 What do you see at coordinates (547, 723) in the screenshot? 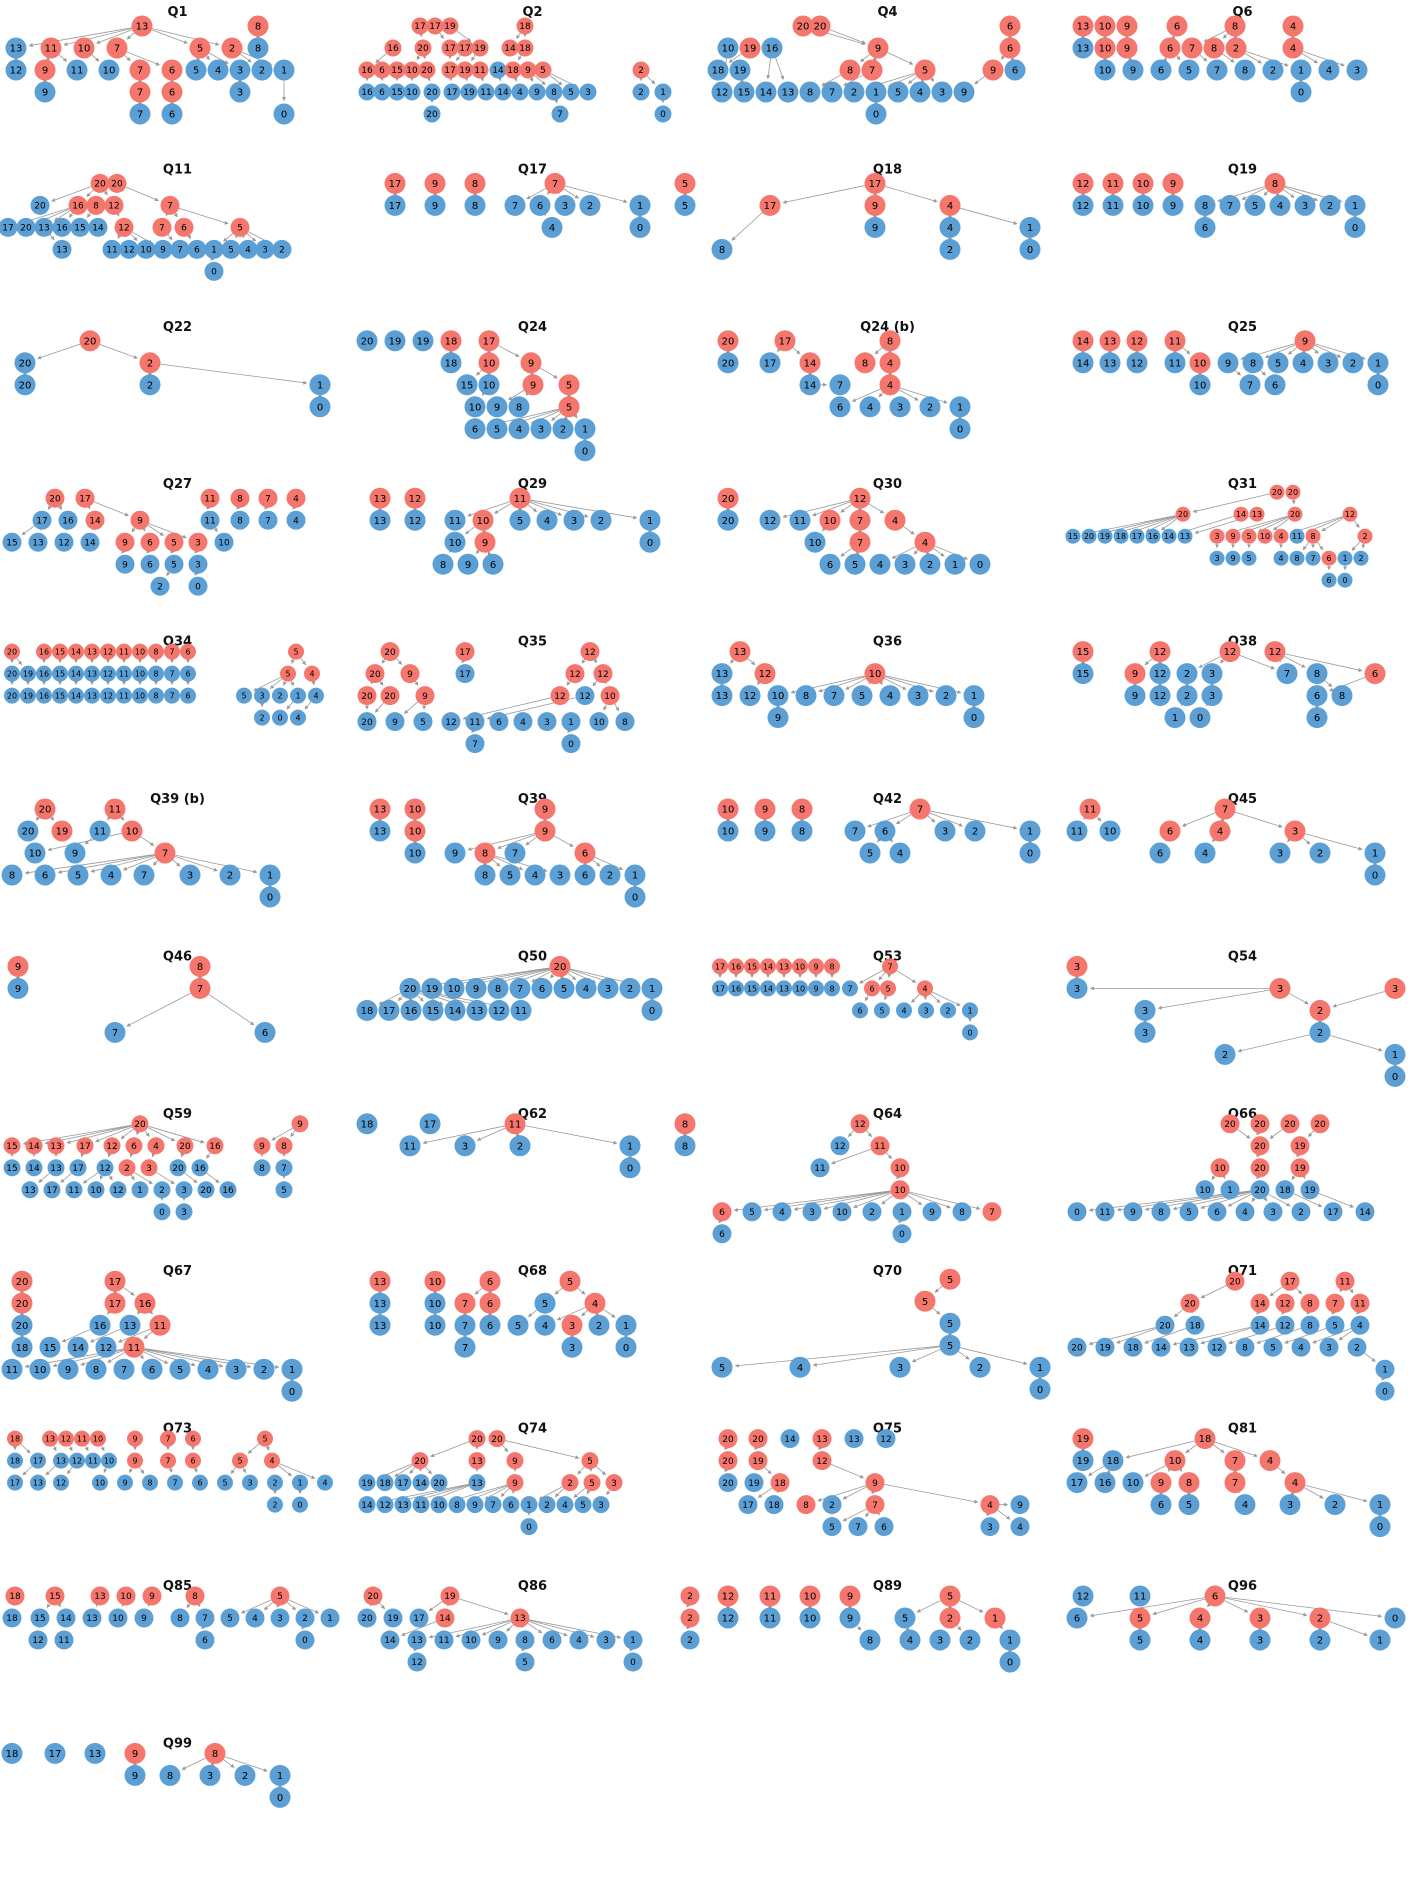
I see `node-label: 3` at bounding box center [547, 723].